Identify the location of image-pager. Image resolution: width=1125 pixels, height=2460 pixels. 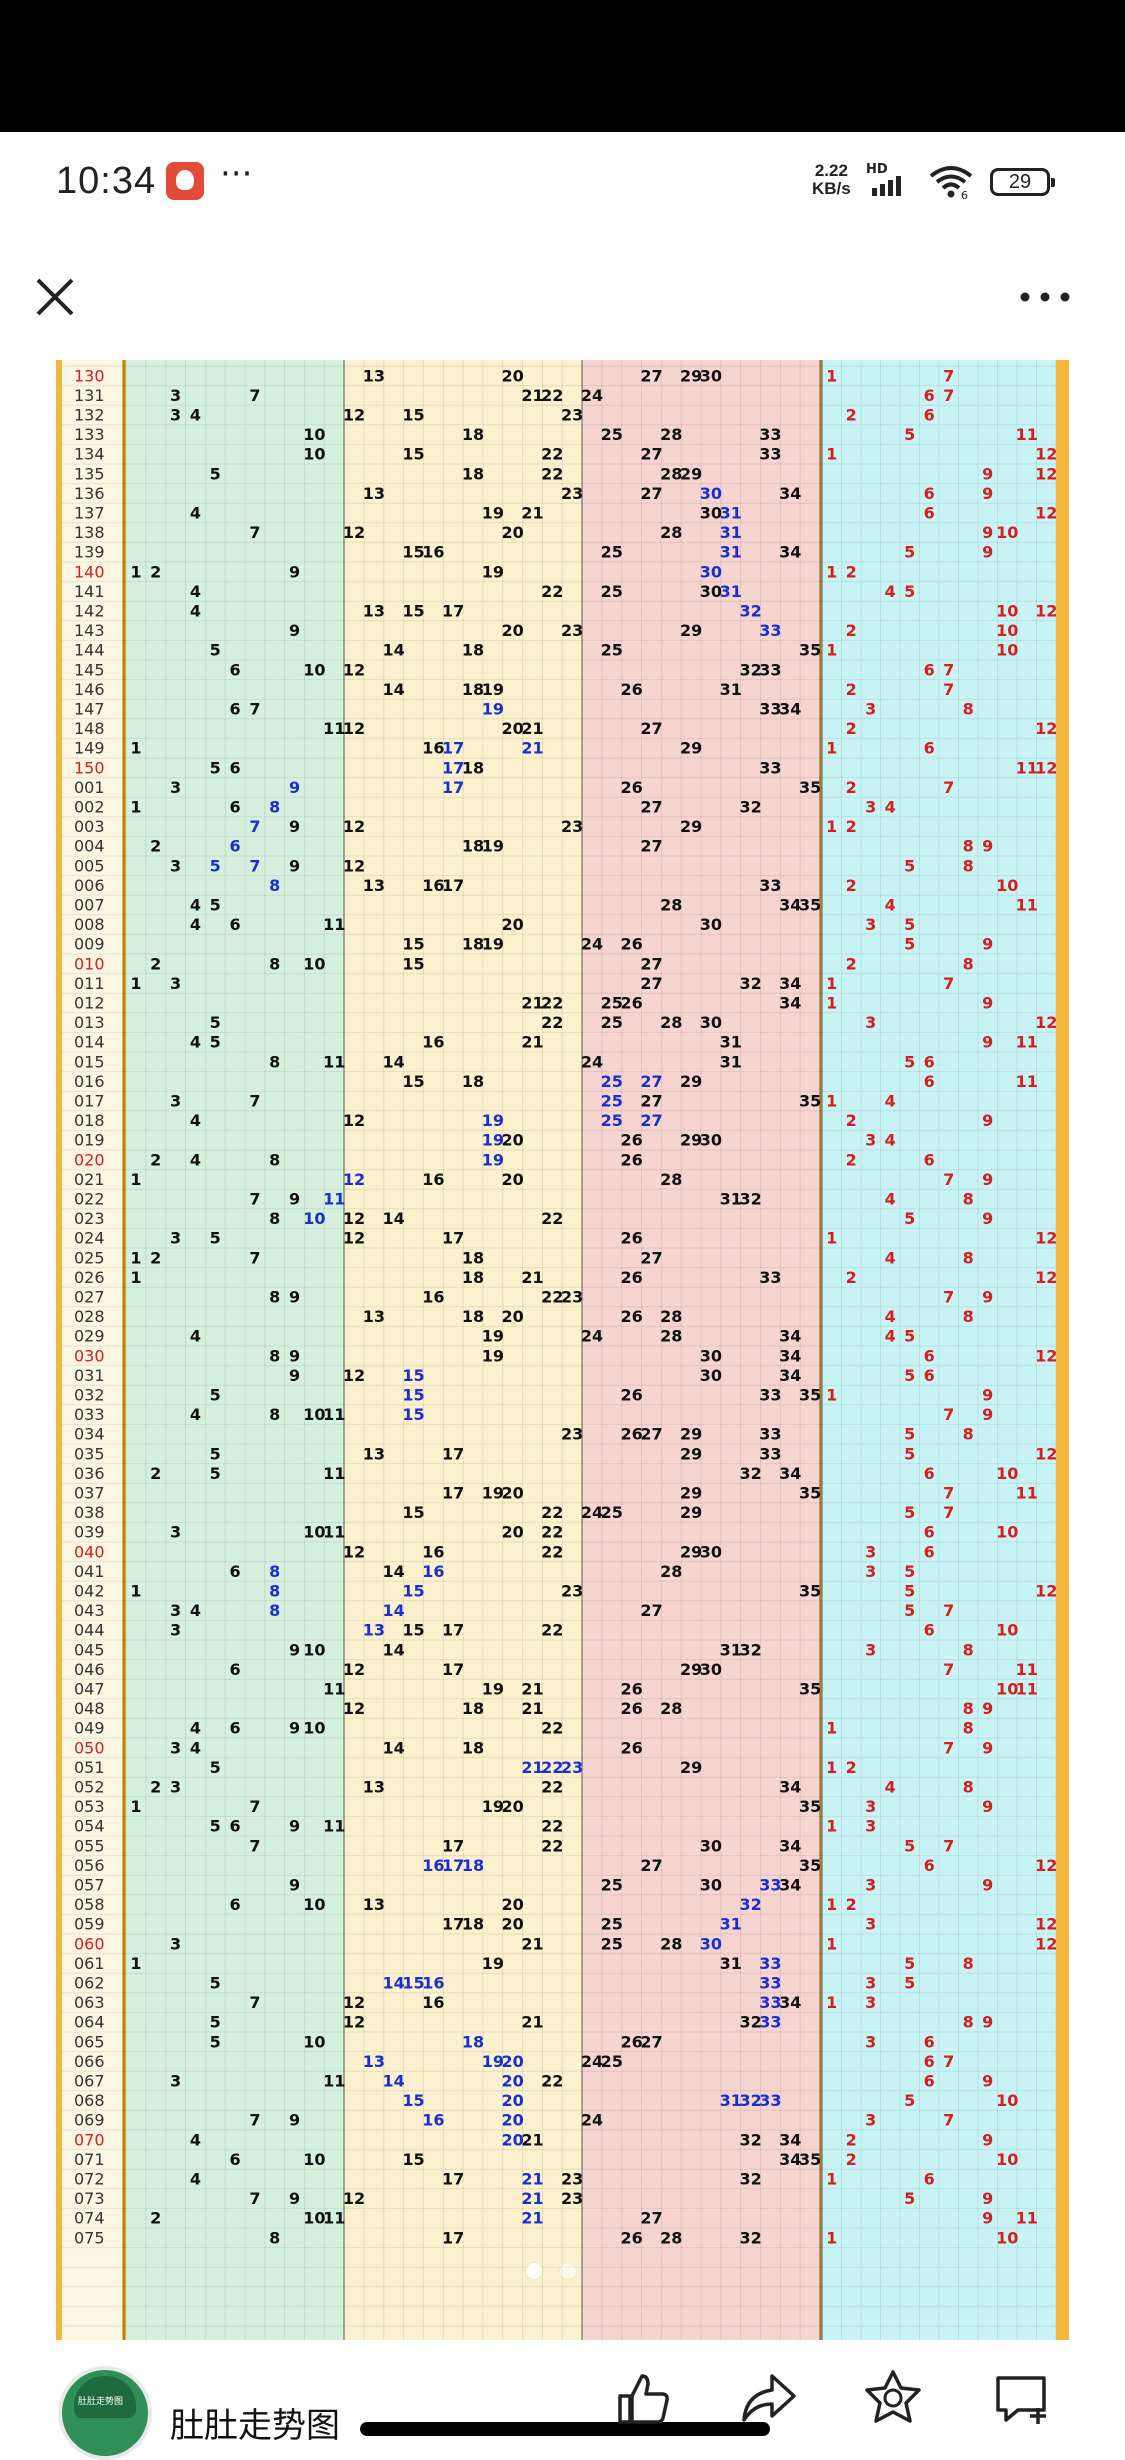
(560, 2273).